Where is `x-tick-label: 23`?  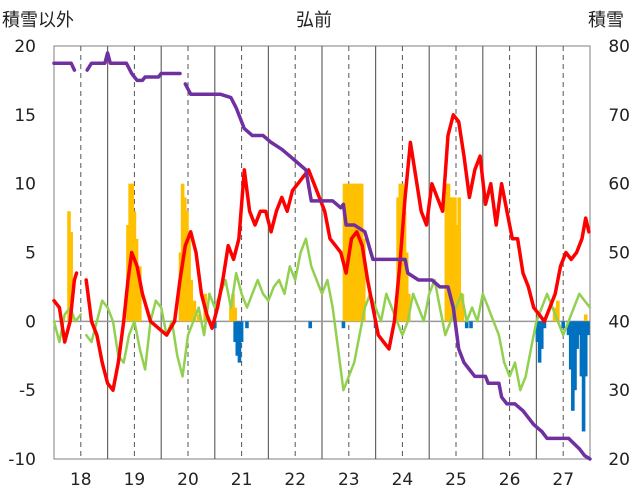
x-tick-label: 23 is located at coordinates (349, 480).